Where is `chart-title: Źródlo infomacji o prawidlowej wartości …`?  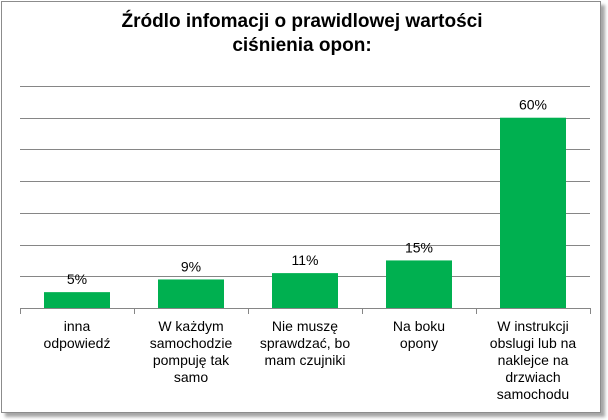
chart-title: Źródlo infomacji o prawidlowej wartości … is located at coordinates (302, 33).